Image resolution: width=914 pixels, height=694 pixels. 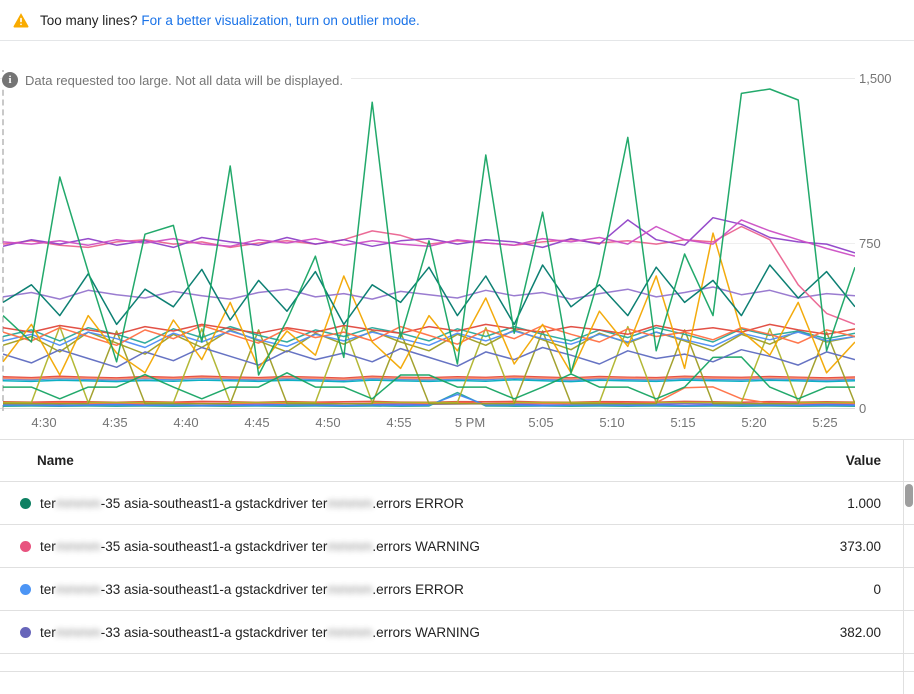 What do you see at coordinates (399, 422) in the screenshot?
I see `x-tick-label: 4:55` at bounding box center [399, 422].